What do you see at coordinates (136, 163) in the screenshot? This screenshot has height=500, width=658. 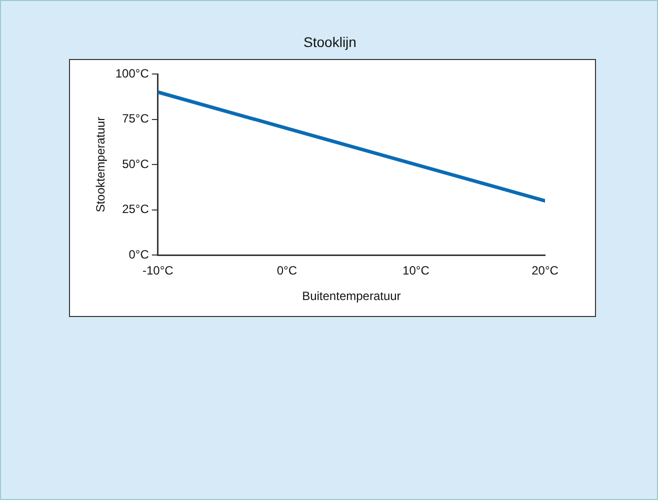 I see `y-tick-label: 50°C` at bounding box center [136, 163].